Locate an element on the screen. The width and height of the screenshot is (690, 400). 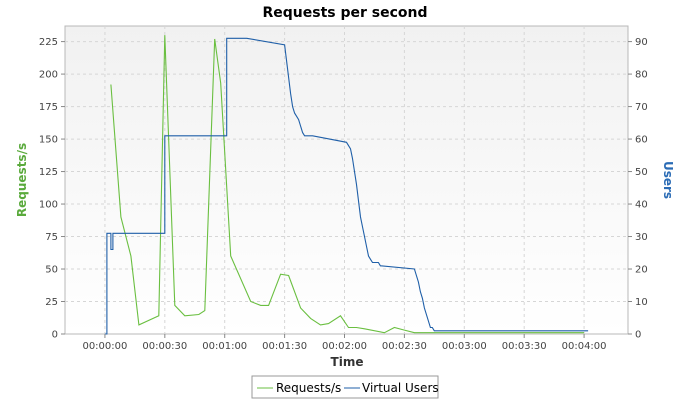
y-right-tick-label: 30 is located at coordinates (641, 237).